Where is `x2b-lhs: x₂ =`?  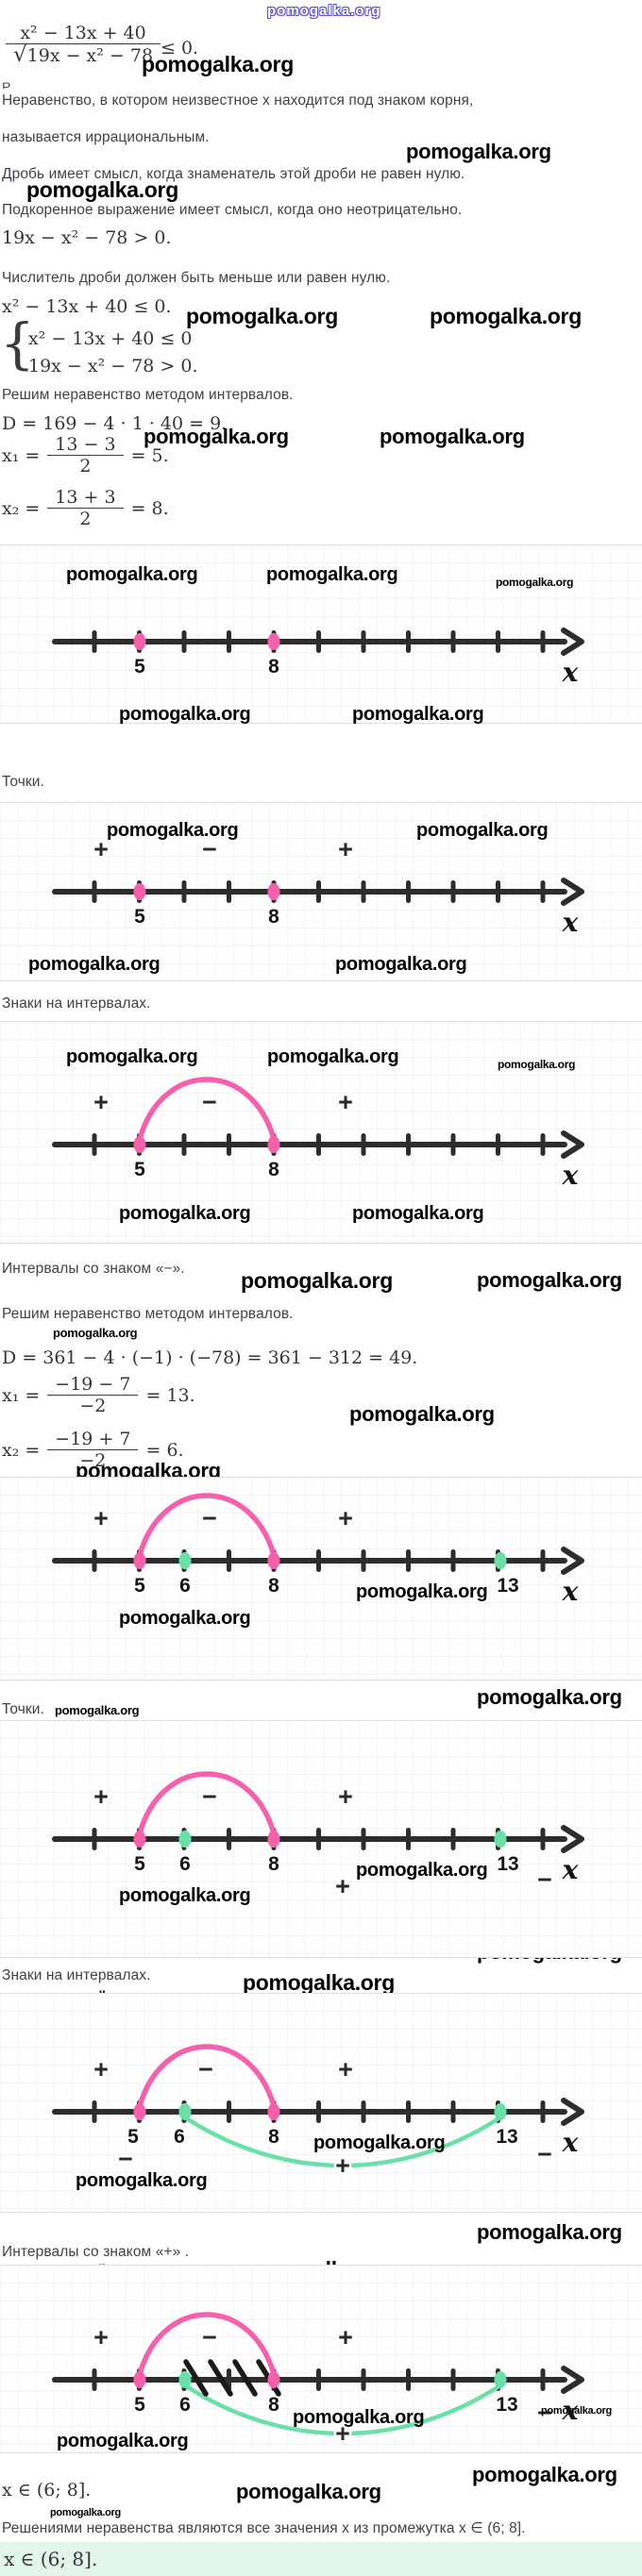 x2b-lhs: x₂ = is located at coordinates (21, 1450).